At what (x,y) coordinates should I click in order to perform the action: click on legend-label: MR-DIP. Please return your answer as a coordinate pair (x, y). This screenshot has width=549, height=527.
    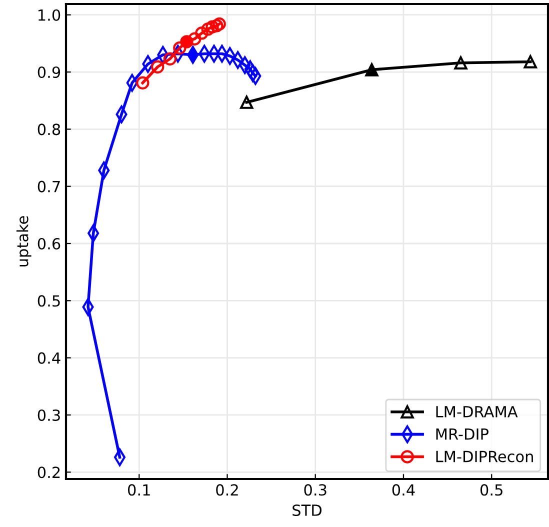
    Looking at the image, I should click on (462, 434).